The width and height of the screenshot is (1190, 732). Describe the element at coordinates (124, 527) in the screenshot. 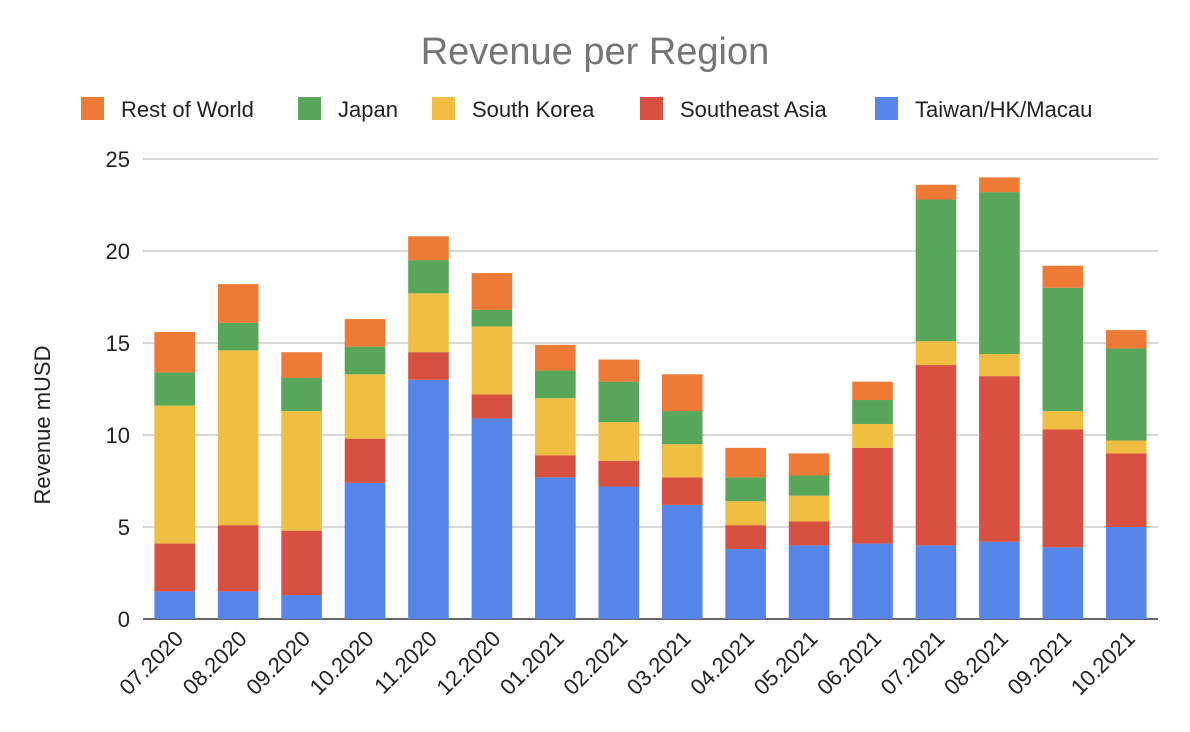

I see `y-tick-label: 5` at that location.